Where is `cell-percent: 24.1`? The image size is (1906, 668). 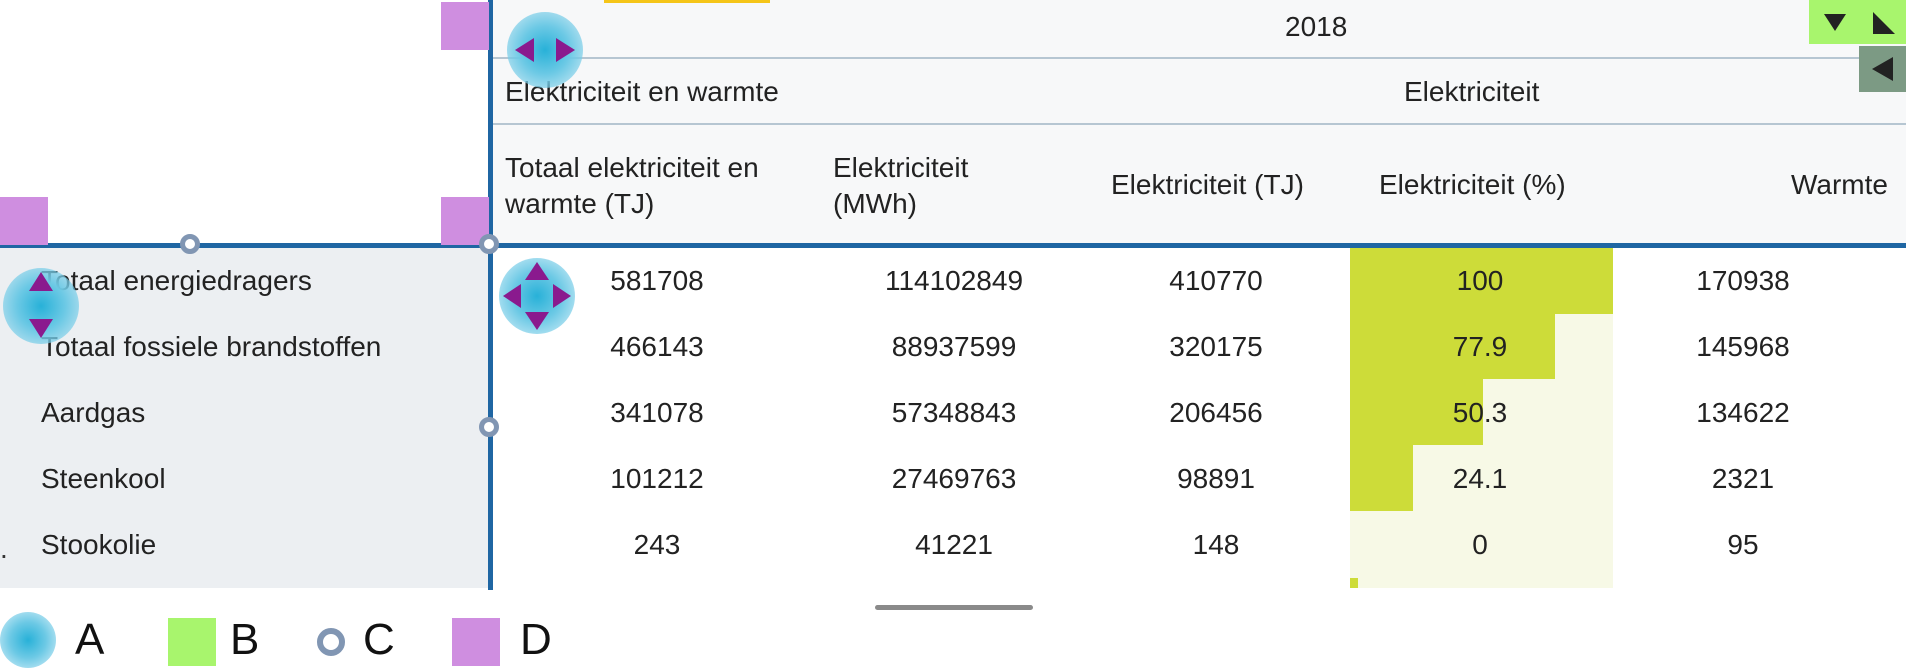 cell-percent: 24.1 is located at coordinates (1480, 478).